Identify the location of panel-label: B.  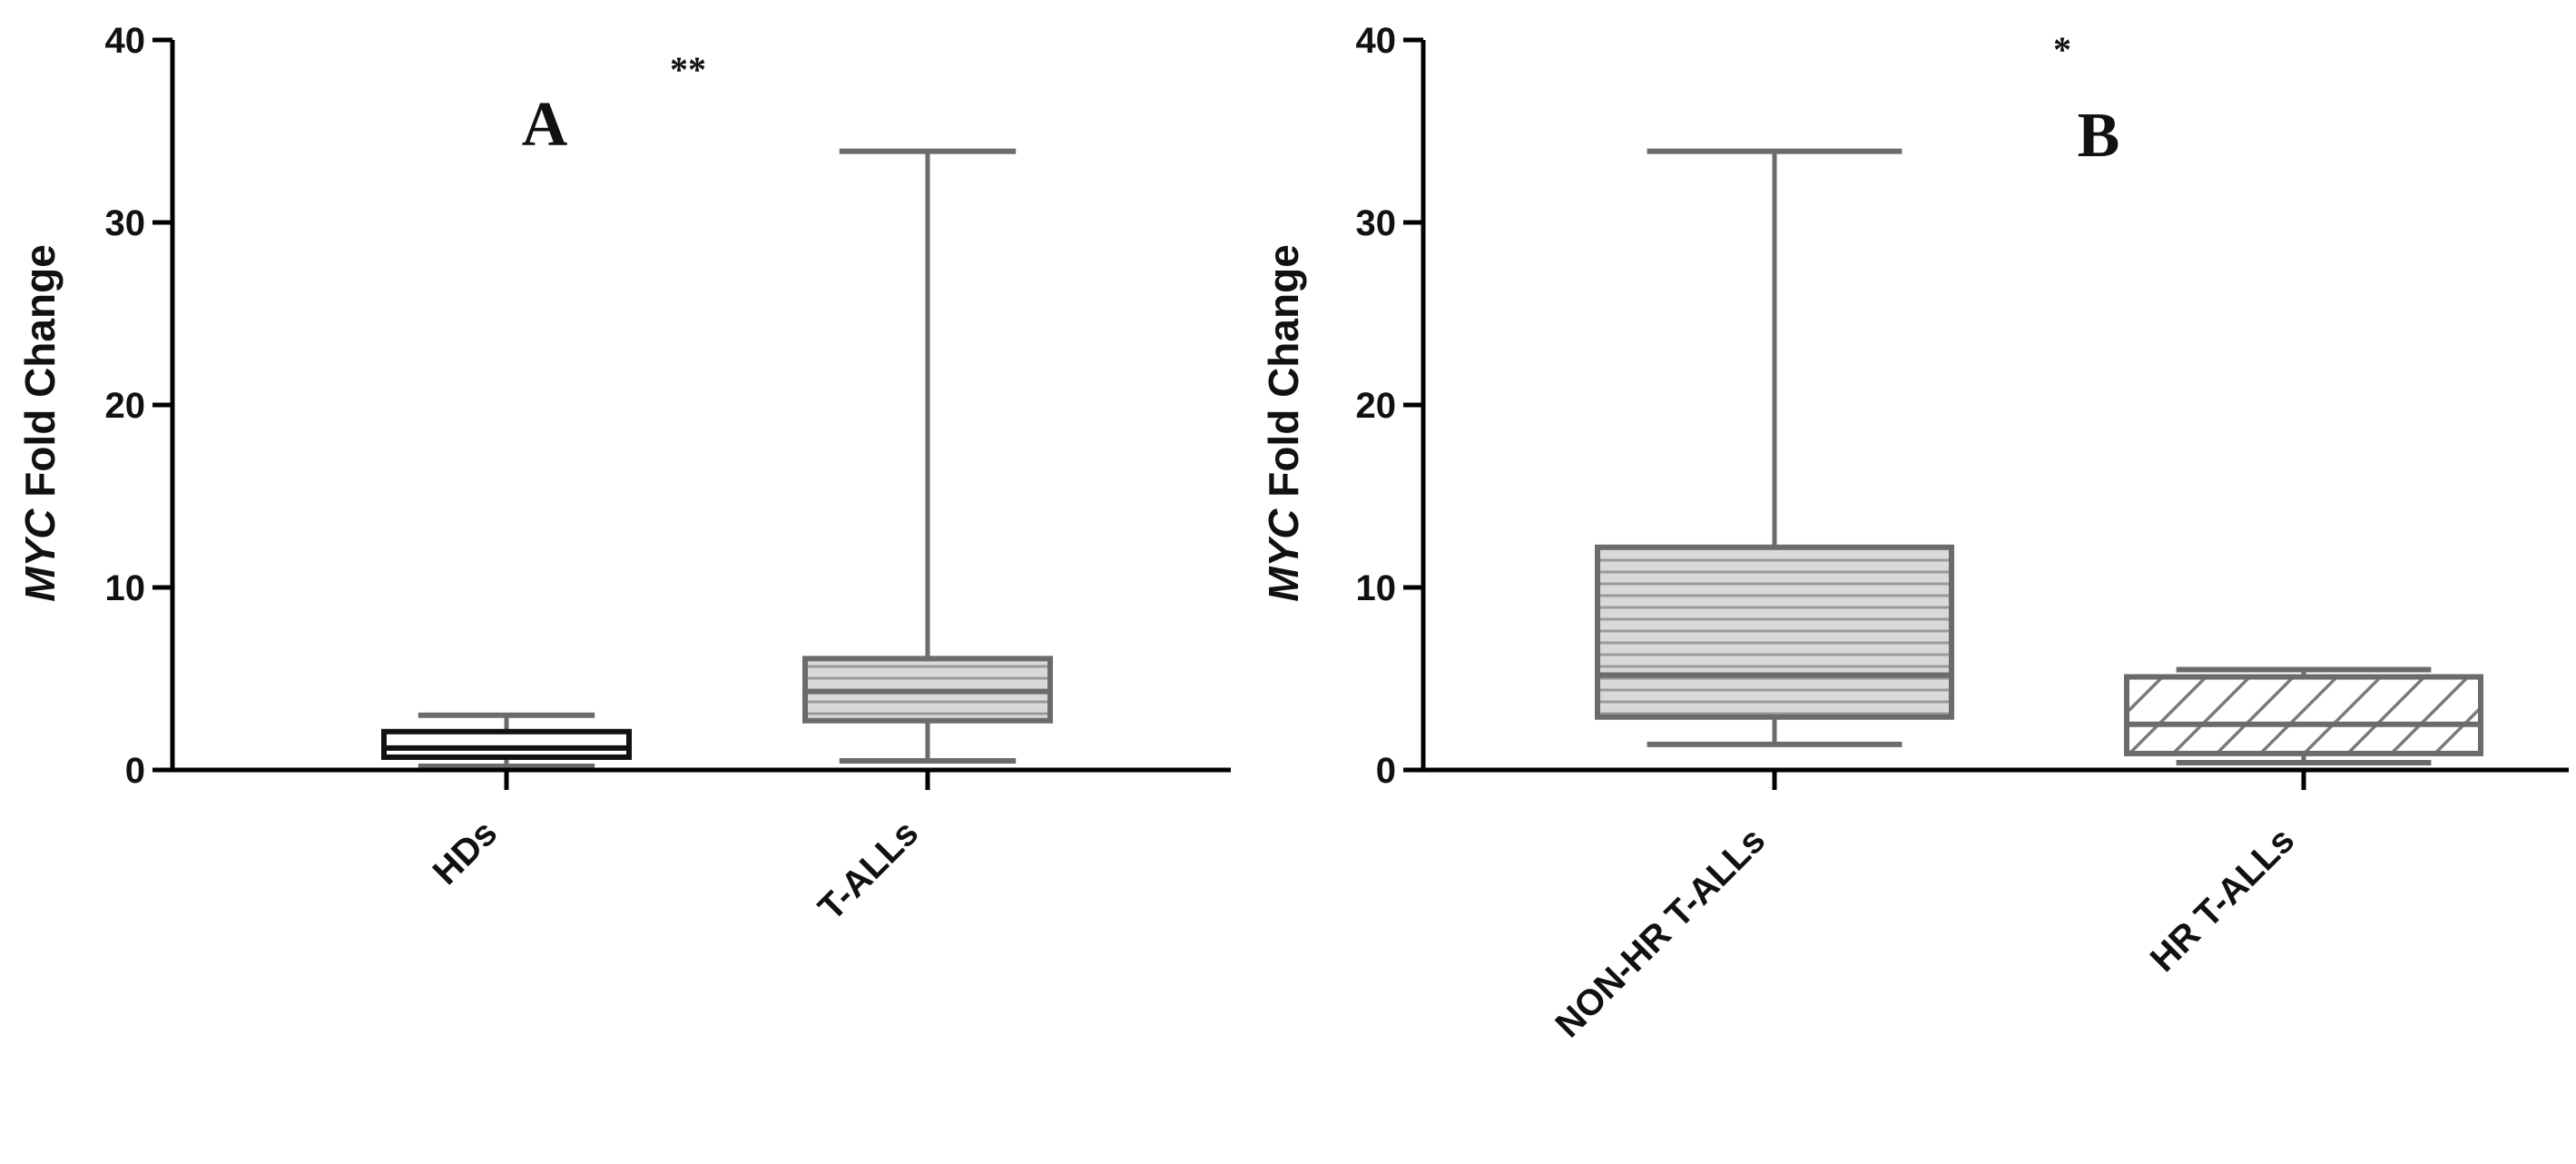
(2099, 136).